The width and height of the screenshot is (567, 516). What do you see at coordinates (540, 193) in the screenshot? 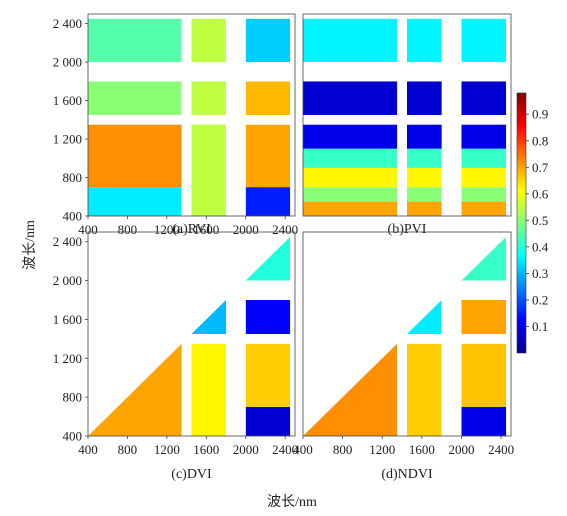
I see `colorbar-tick-label: 0.6` at bounding box center [540, 193].